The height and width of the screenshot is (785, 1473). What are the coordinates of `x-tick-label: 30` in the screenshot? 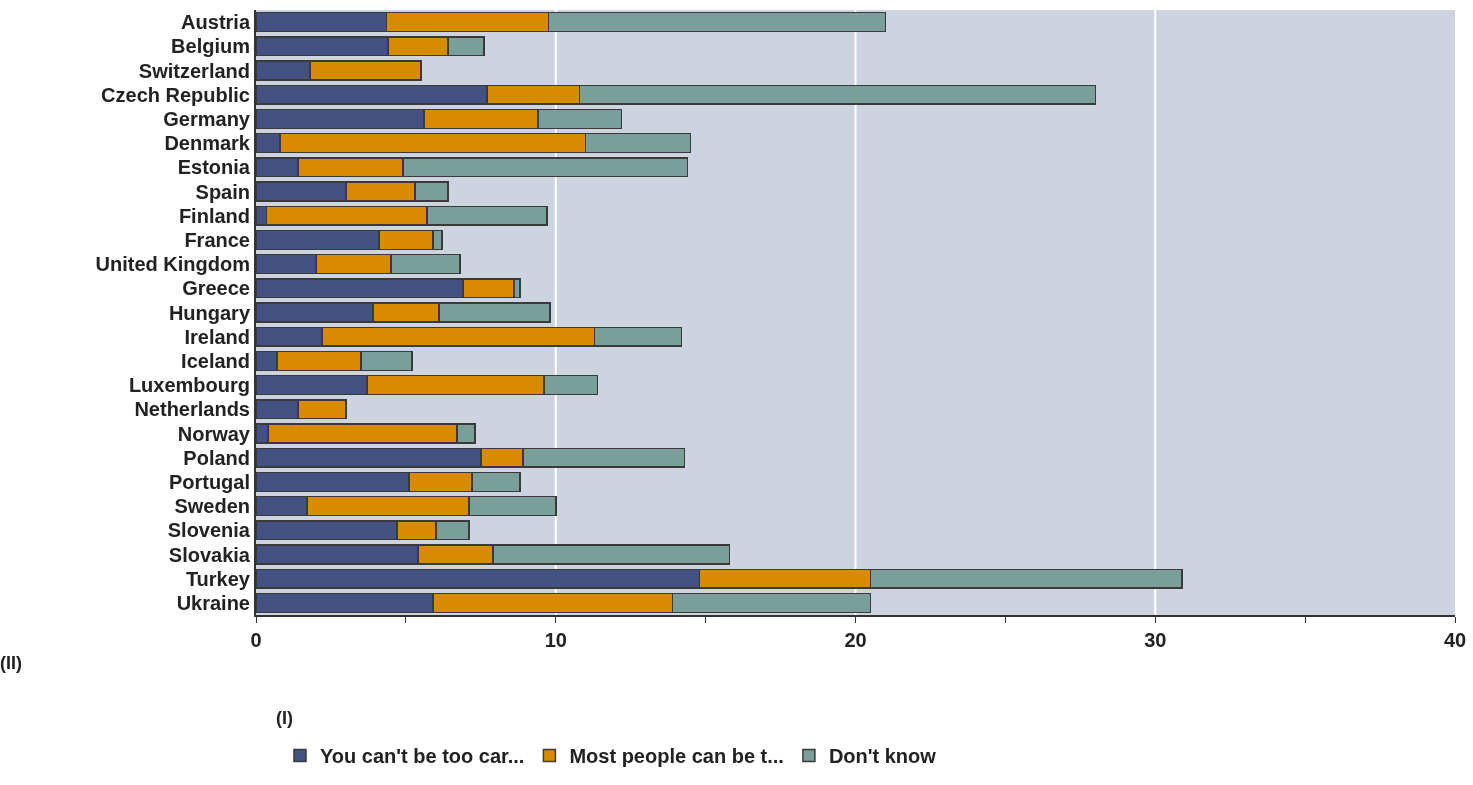 It's located at (1155, 640).